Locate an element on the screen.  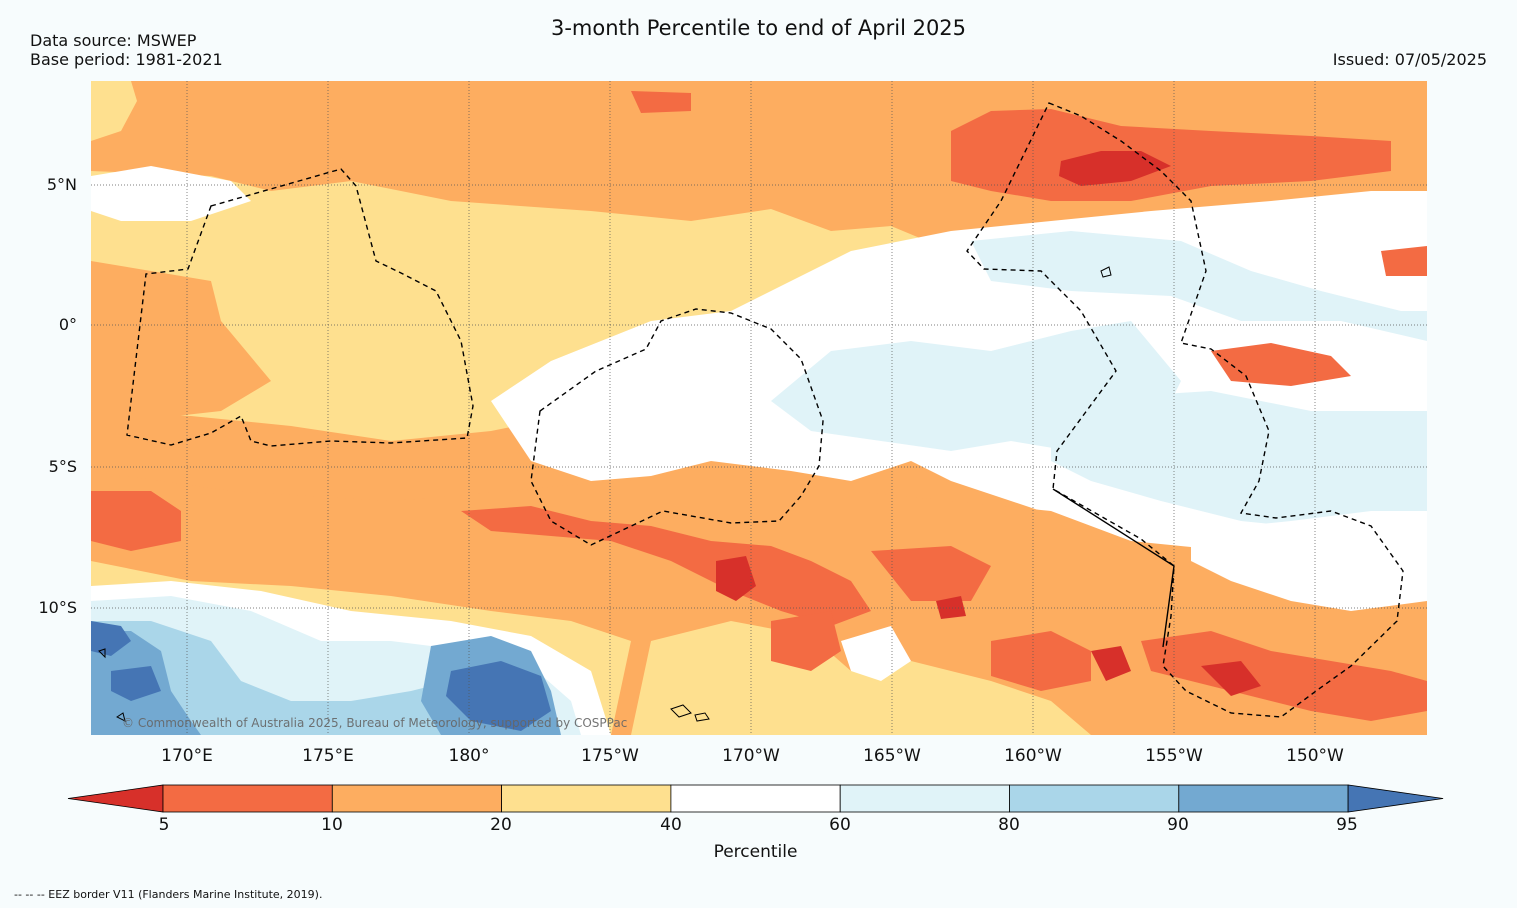
lon-label-150w: 150°W is located at coordinates (1315, 756).